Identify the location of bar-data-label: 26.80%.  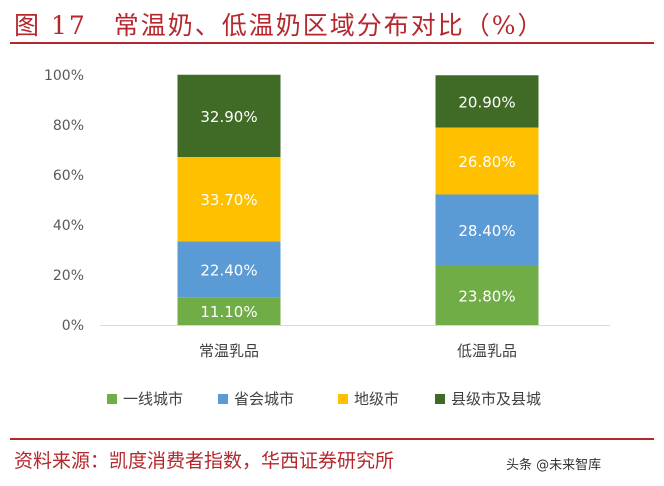
(486, 162).